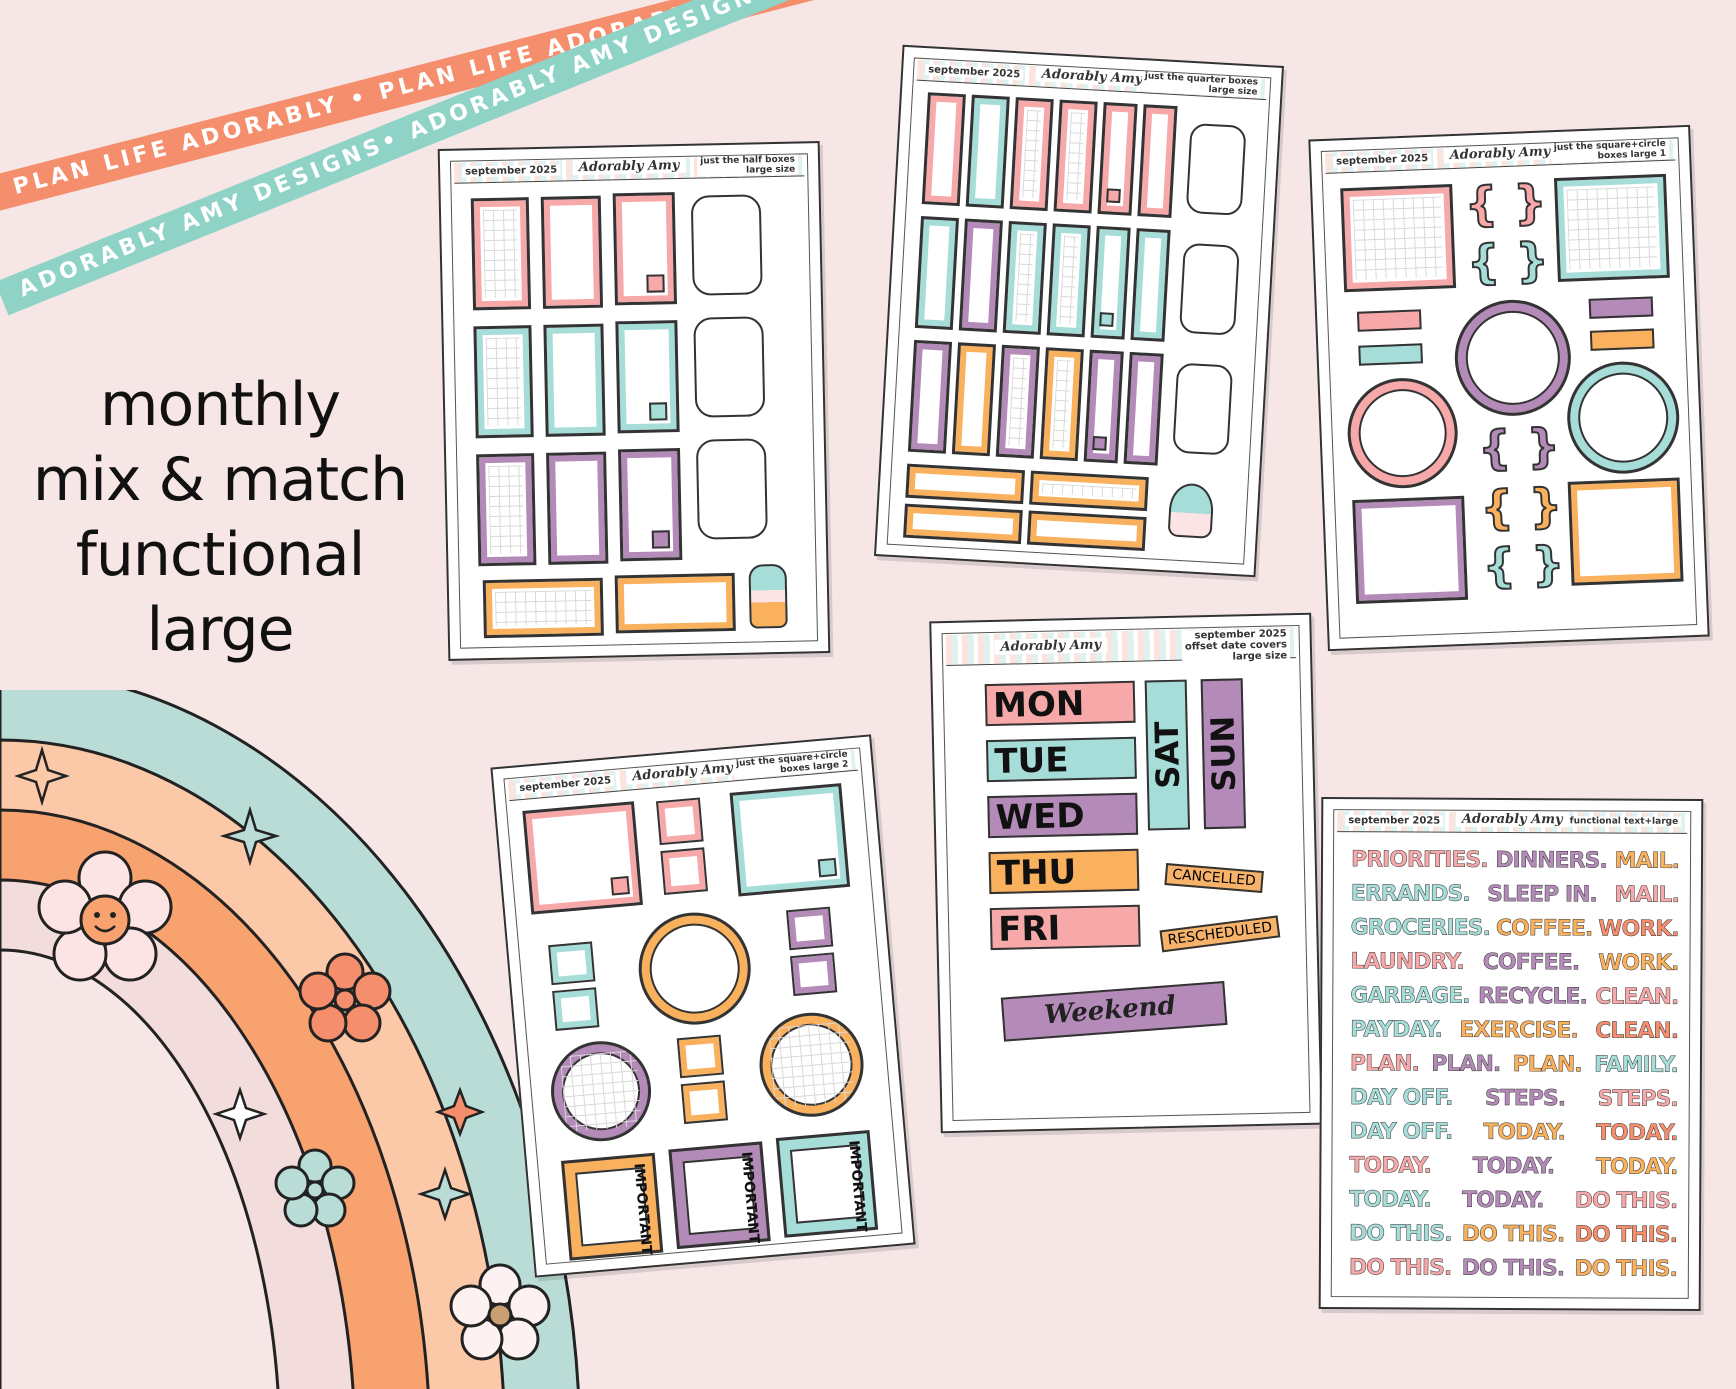  Describe the element at coordinates (1532, 996) in the screenshot. I see `word-sticker: RECYCLE.` at that location.